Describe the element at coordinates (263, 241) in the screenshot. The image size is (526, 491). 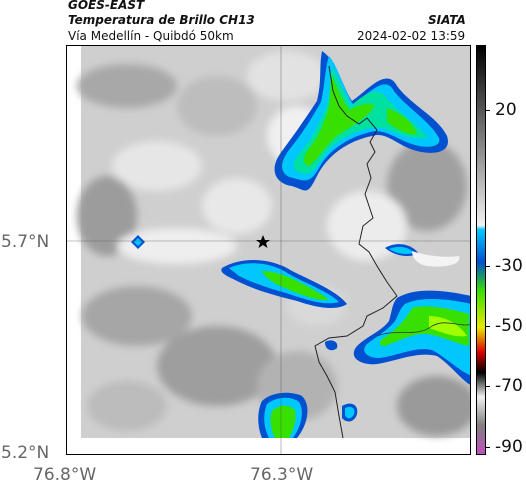
I see `star-icon` at that location.